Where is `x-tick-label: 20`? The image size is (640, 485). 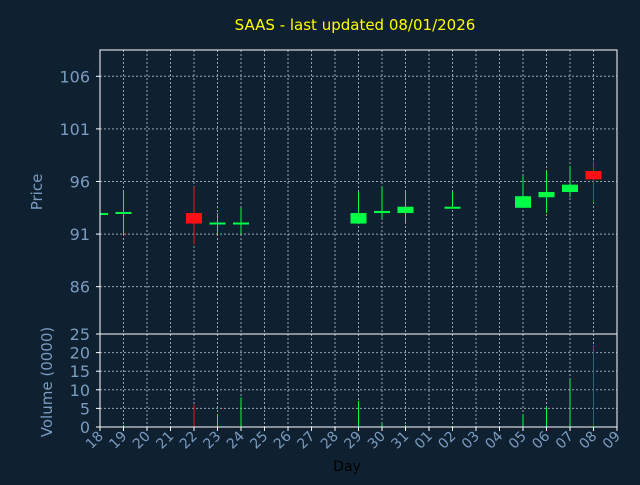 x-tick-label: 20 is located at coordinates (142, 441).